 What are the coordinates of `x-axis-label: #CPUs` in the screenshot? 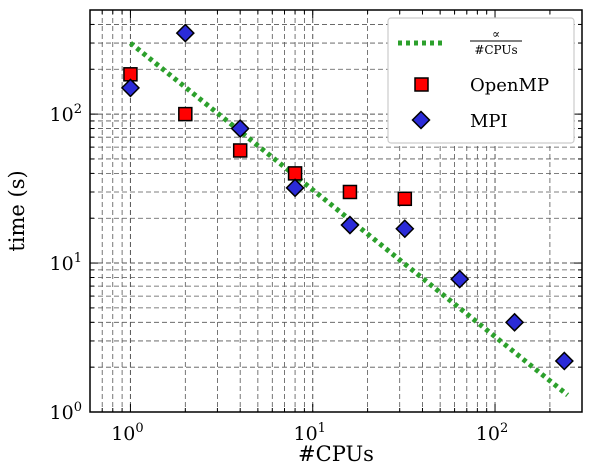 It's located at (336, 454).